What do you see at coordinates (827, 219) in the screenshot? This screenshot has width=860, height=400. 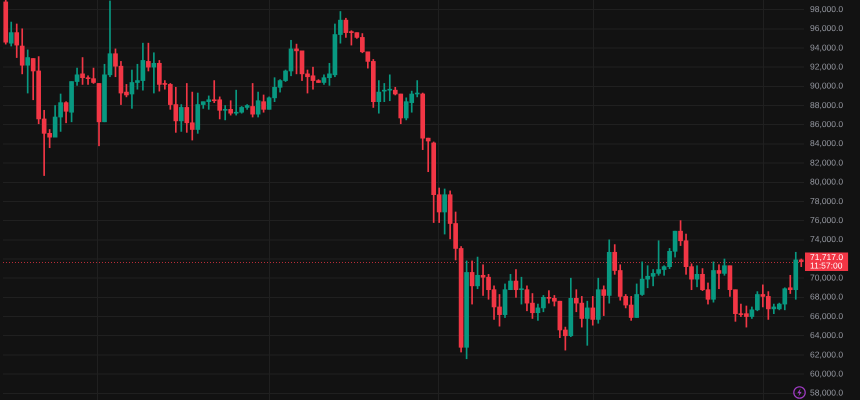 I see `y-tick-label: 76,000.0` at bounding box center [827, 219].